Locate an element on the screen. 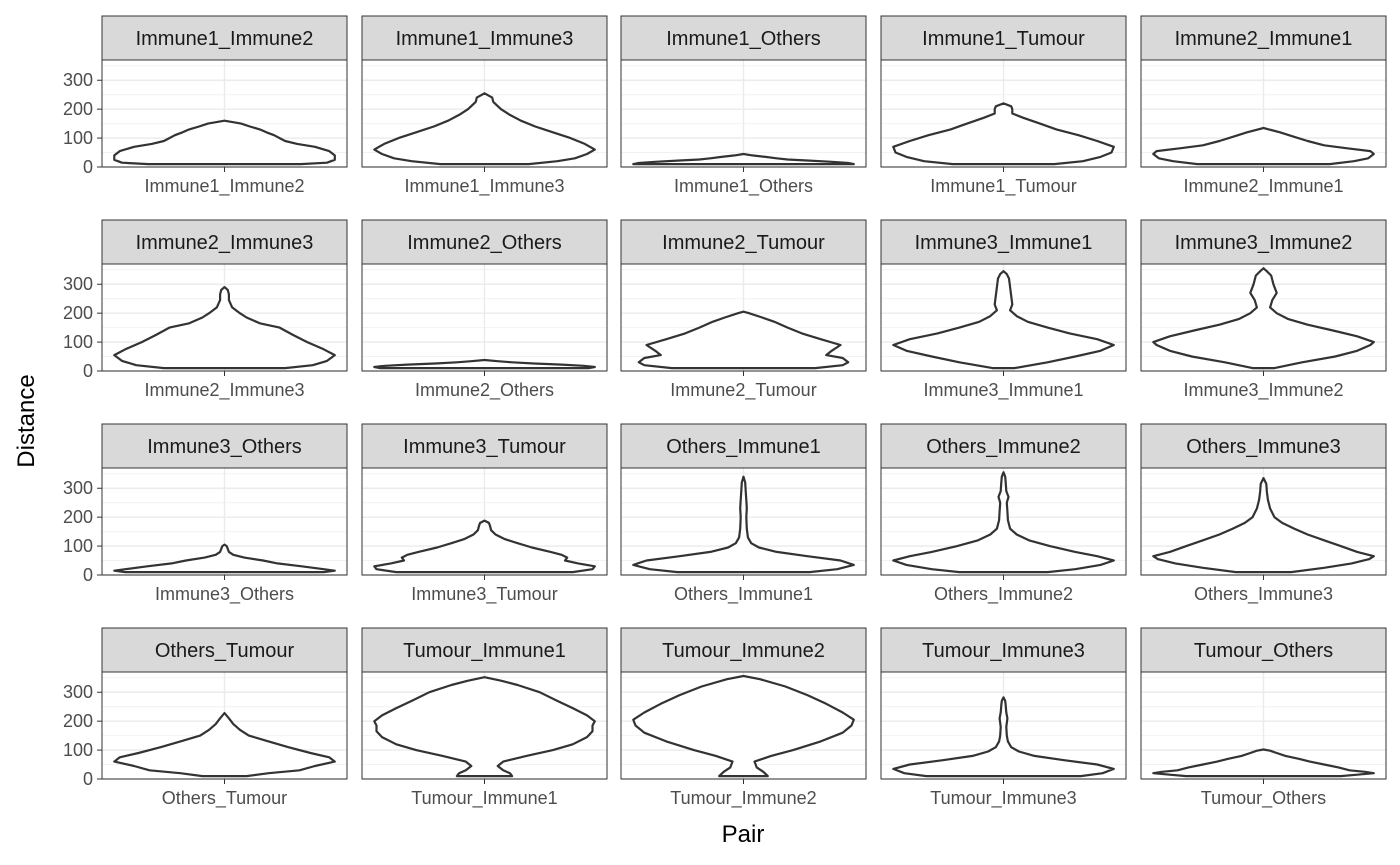 The width and height of the screenshot is (1400, 865). x-axis-title: Pair is located at coordinates (743, 834).